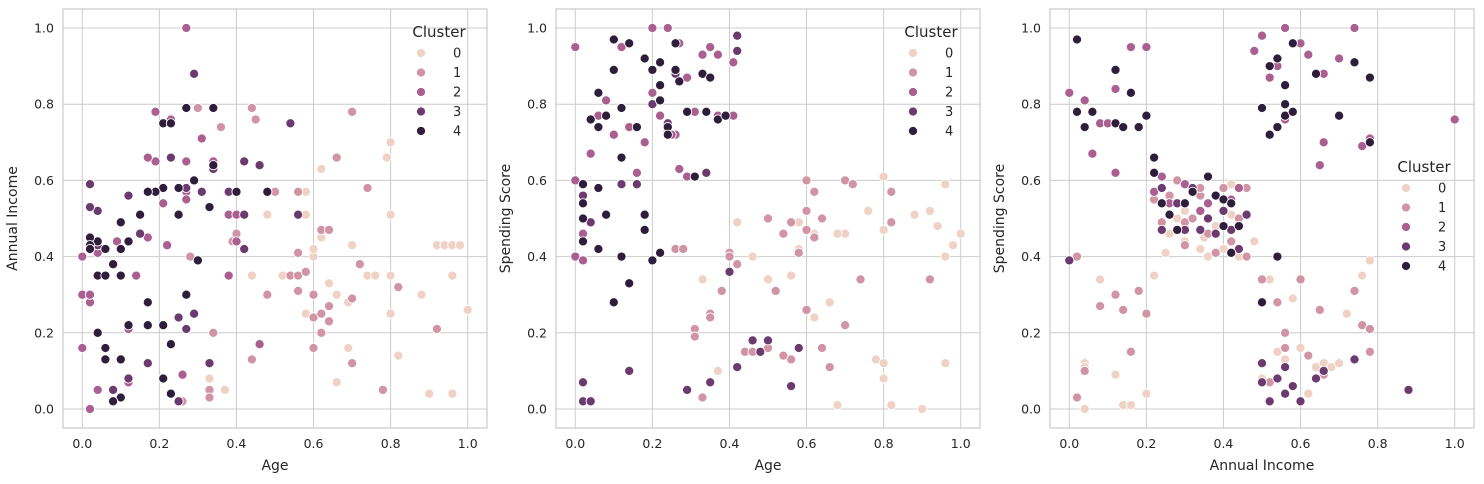 The width and height of the screenshot is (1484, 484). I want to click on y-axis-label: Spending Score, so click(506, 218).